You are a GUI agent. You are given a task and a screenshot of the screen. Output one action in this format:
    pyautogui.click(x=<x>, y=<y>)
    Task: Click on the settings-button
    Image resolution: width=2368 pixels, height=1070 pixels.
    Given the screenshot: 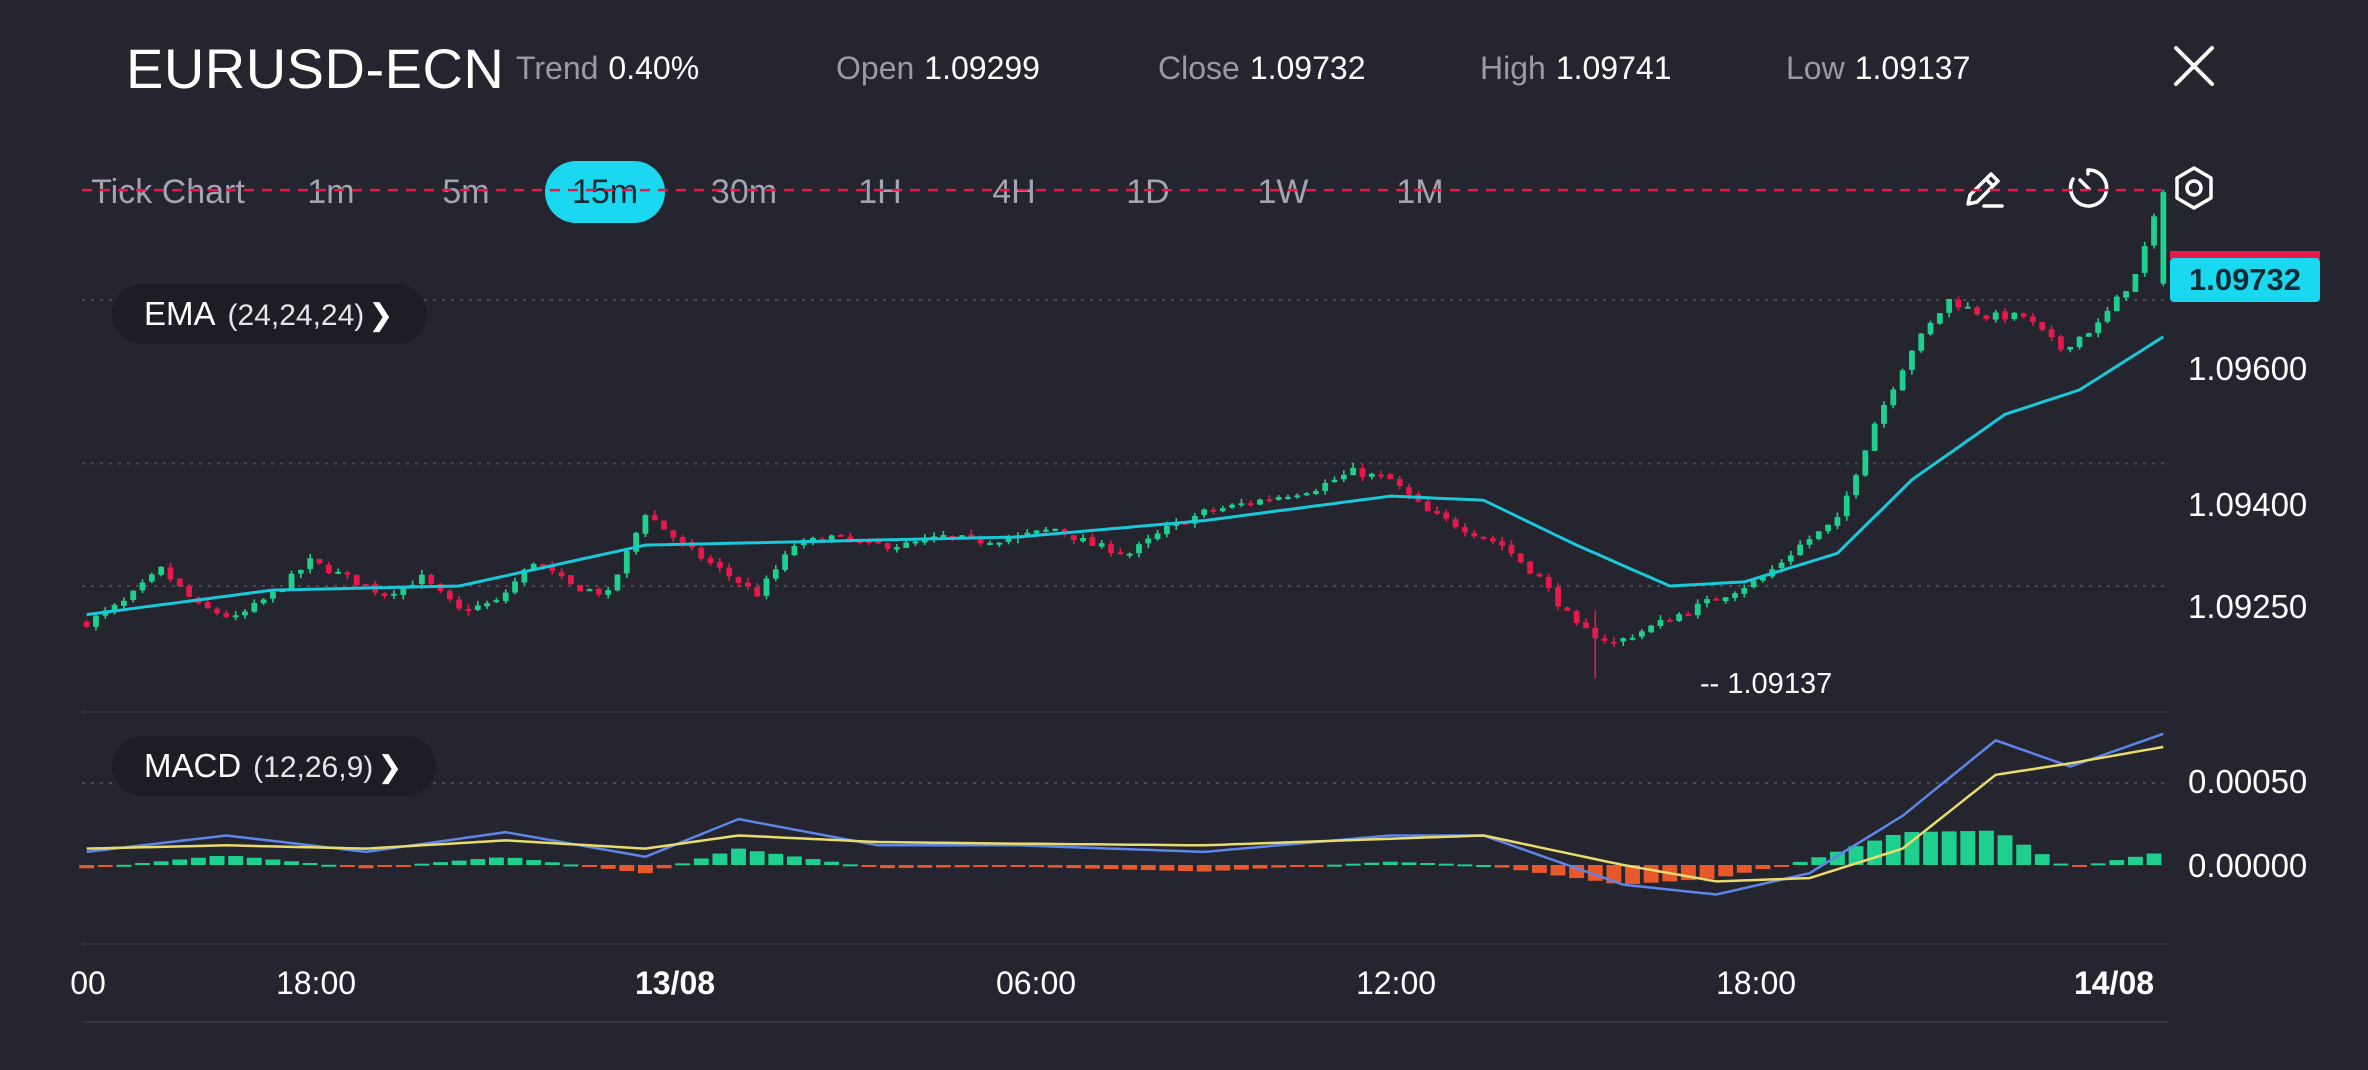 What is the action you would take?
    pyautogui.click(x=2194, y=188)
    